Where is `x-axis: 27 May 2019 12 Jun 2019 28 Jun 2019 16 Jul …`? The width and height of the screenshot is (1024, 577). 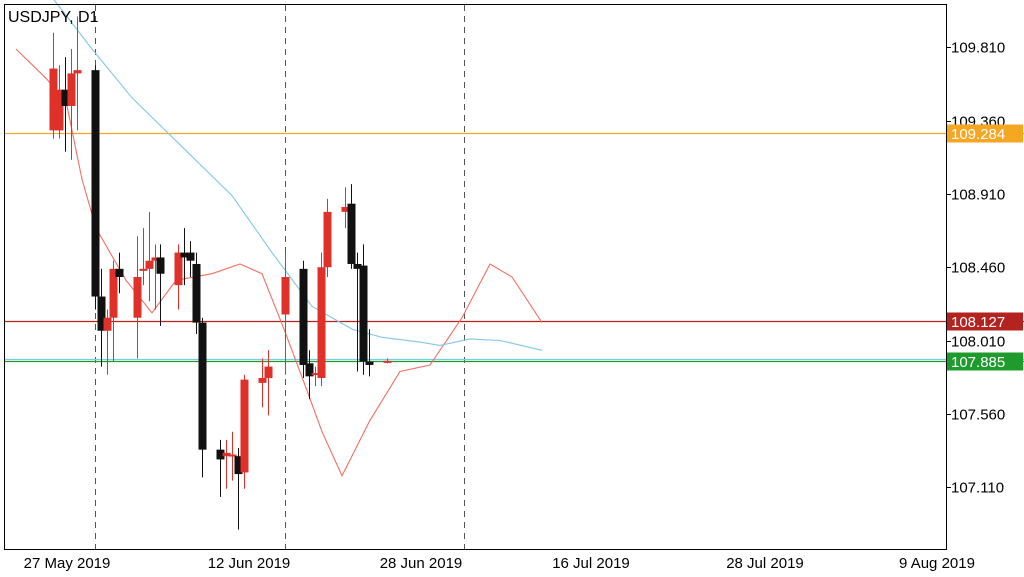
x-axis: 27 May 2019 12 Jun 2019 28 Jun 2019 16 Jul … is located at coordinates (499, 563).